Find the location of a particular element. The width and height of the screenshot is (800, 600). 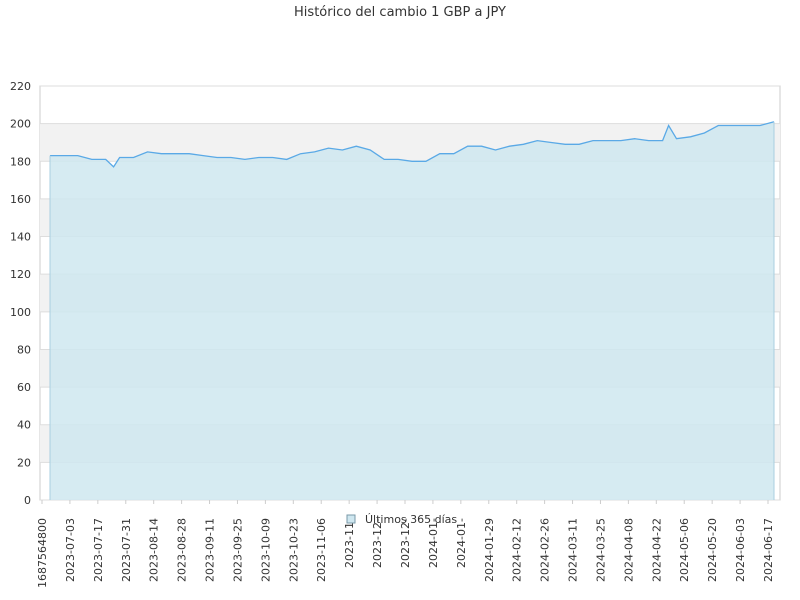

x-tick-label: 2023-10-09 is located at coordinates (265, 550).